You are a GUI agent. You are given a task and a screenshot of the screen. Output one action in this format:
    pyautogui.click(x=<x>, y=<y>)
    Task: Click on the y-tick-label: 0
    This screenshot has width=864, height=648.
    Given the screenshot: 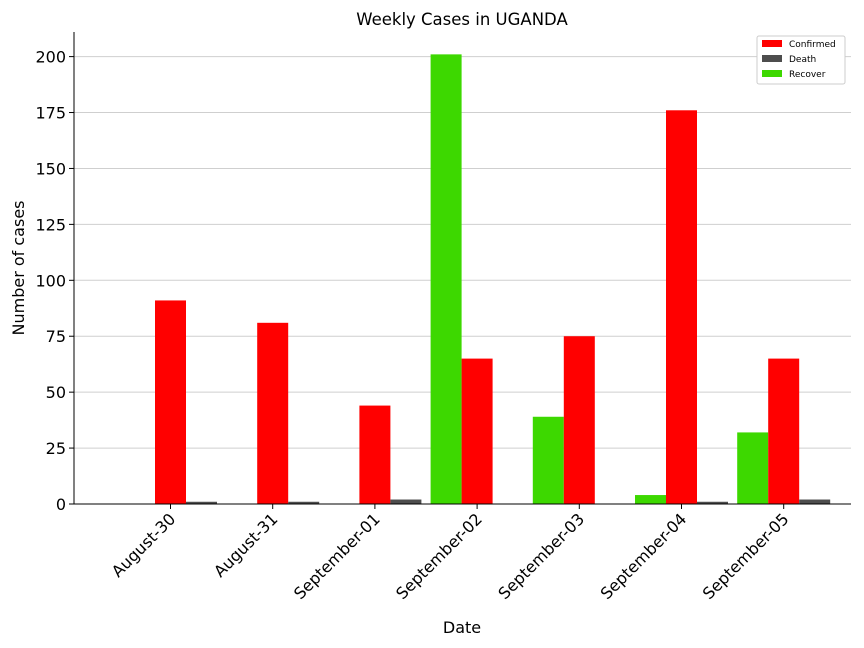 What is the action you would take?
    pyautogui.click(x=61, y=504)
    